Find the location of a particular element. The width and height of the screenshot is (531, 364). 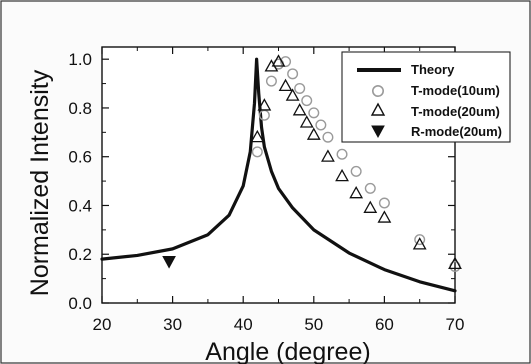

y-axis-title: Normalized Intensity is located at coordinates (40, 182).